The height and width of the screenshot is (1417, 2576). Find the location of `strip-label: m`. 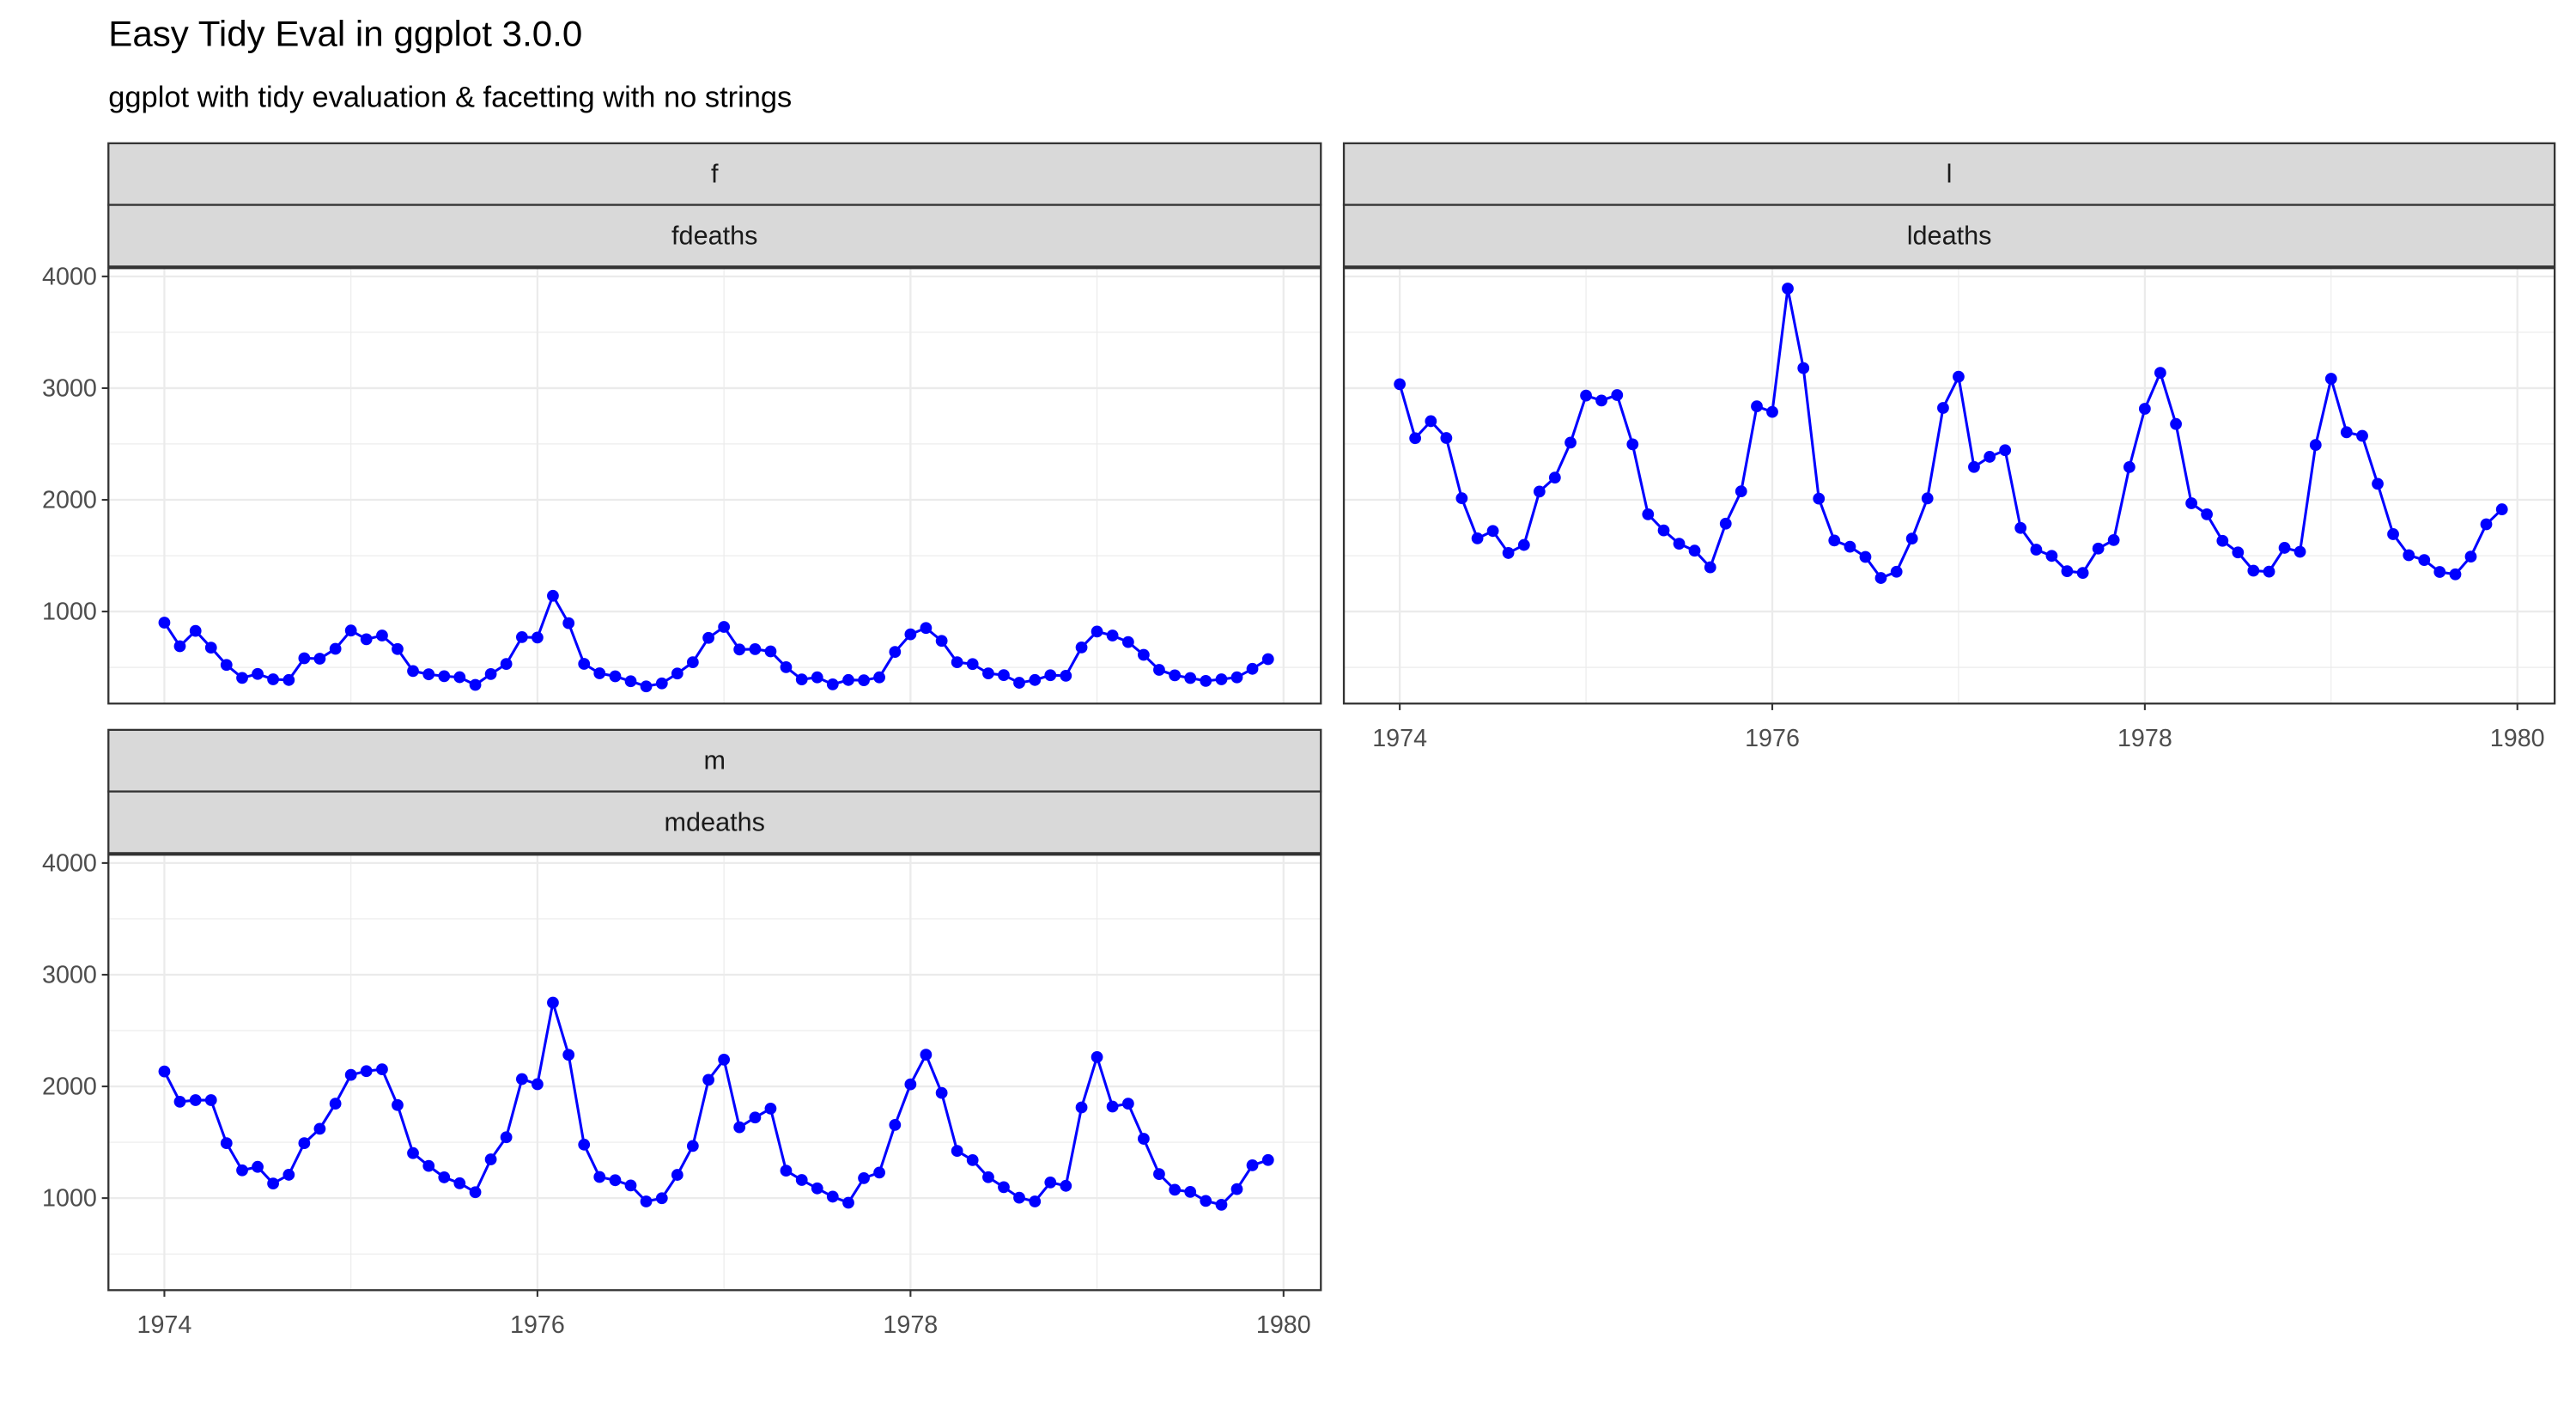

strip-label: m is located at coordinates (715, 760).